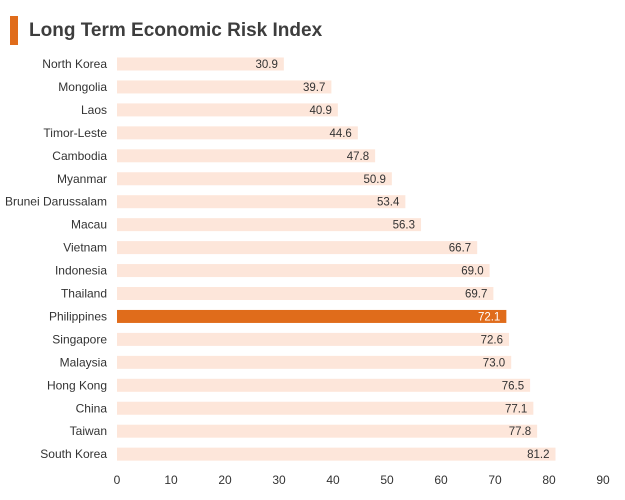  I want to click on category-label-malaysia: Malaysia, so click(84, 362).